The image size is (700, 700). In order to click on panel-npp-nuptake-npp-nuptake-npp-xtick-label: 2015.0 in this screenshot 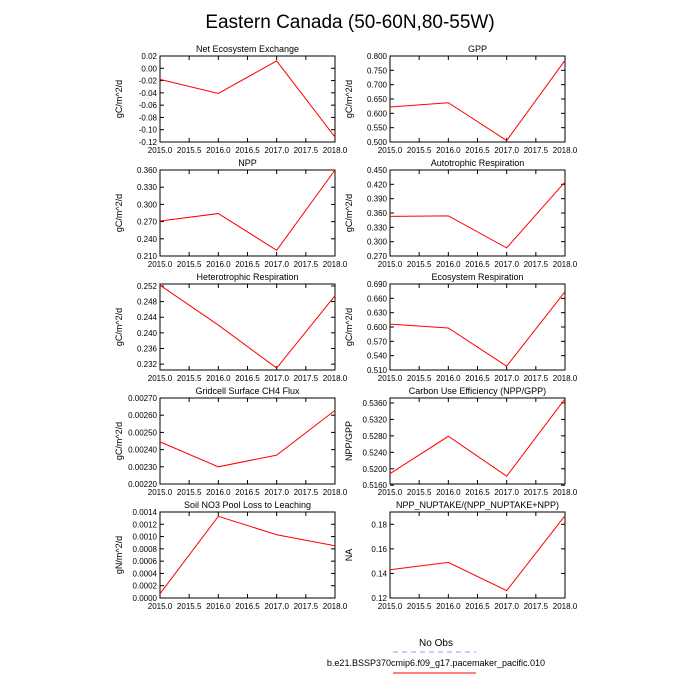, I will do `click(390, 606)`.